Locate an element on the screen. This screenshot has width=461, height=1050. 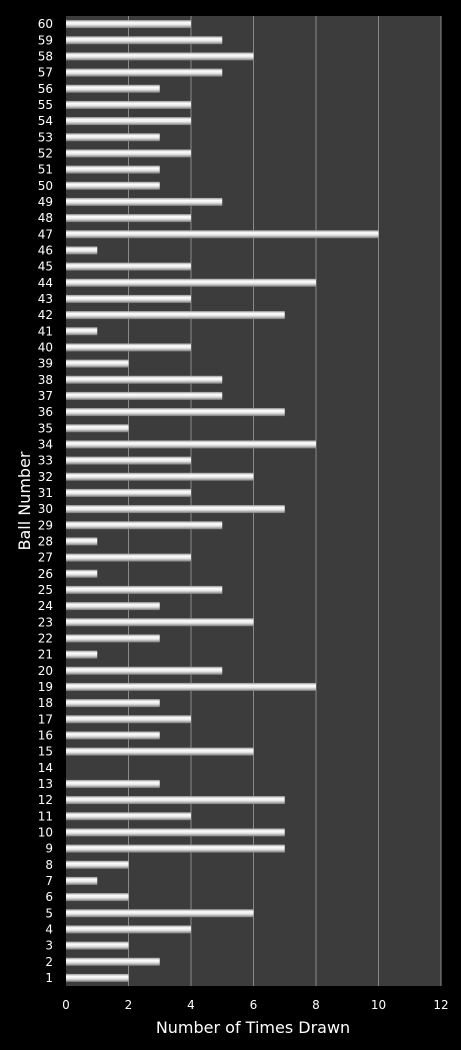
x-tick-label: 6 is located at coordinates (254, 1005).